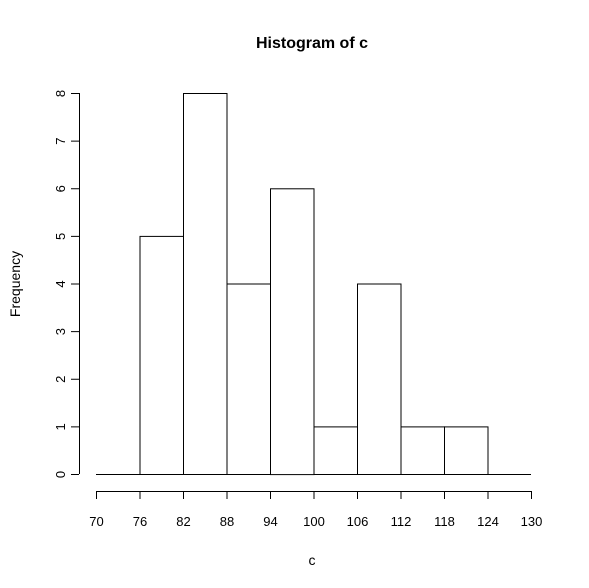 The image size is (589, 588). I want to click on x-tick-label: 70, so click(96, 521).